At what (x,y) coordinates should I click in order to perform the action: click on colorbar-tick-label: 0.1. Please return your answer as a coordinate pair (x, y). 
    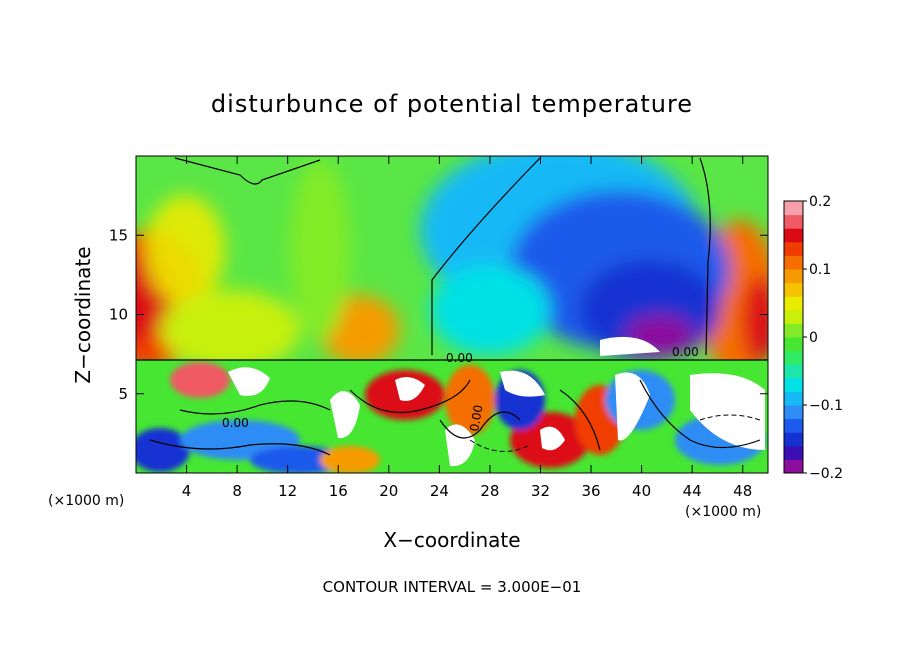
    Looking at the image, I should click on (820, 270).